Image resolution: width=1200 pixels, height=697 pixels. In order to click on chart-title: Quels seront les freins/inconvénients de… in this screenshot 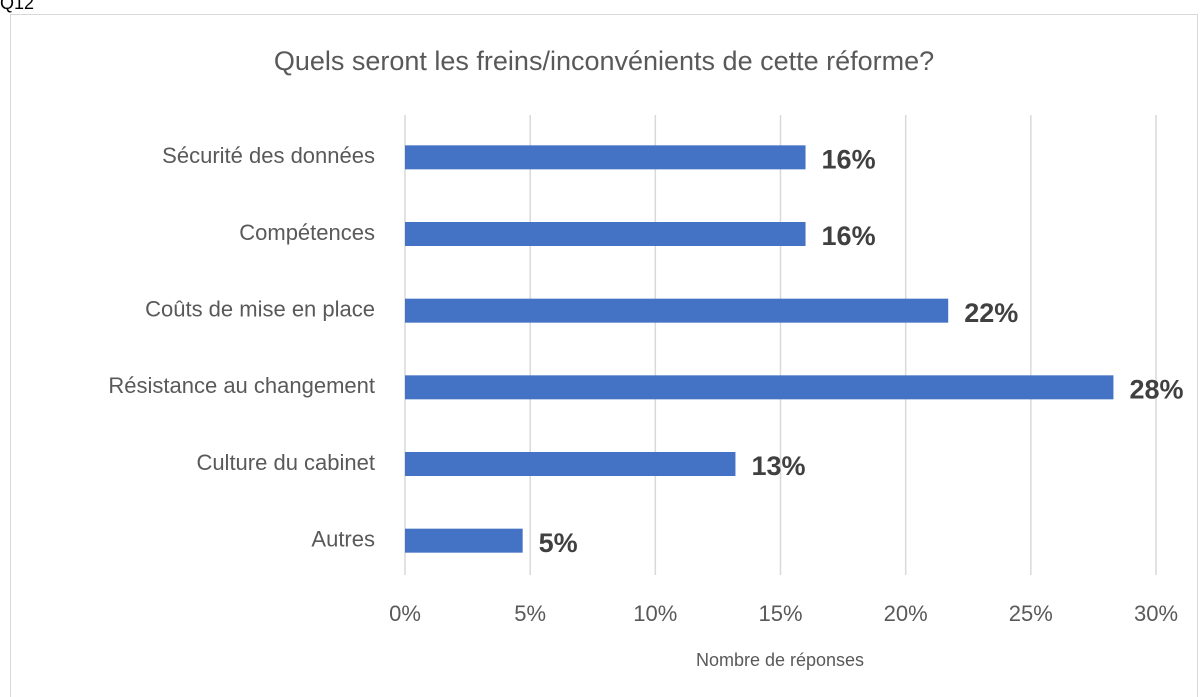, I will do `click(604, 61)`.